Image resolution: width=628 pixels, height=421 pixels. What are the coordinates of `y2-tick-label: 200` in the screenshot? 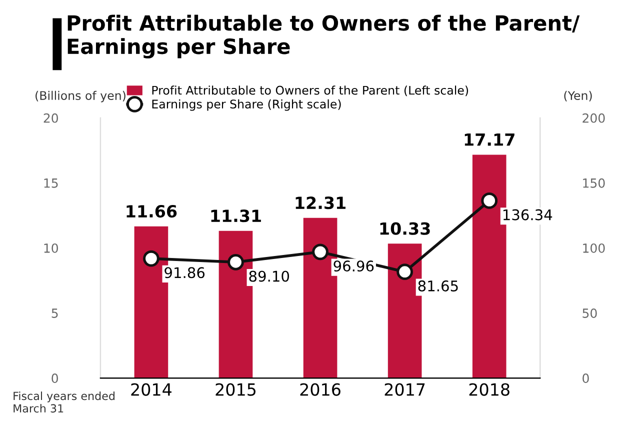 It's located at (593, 118).